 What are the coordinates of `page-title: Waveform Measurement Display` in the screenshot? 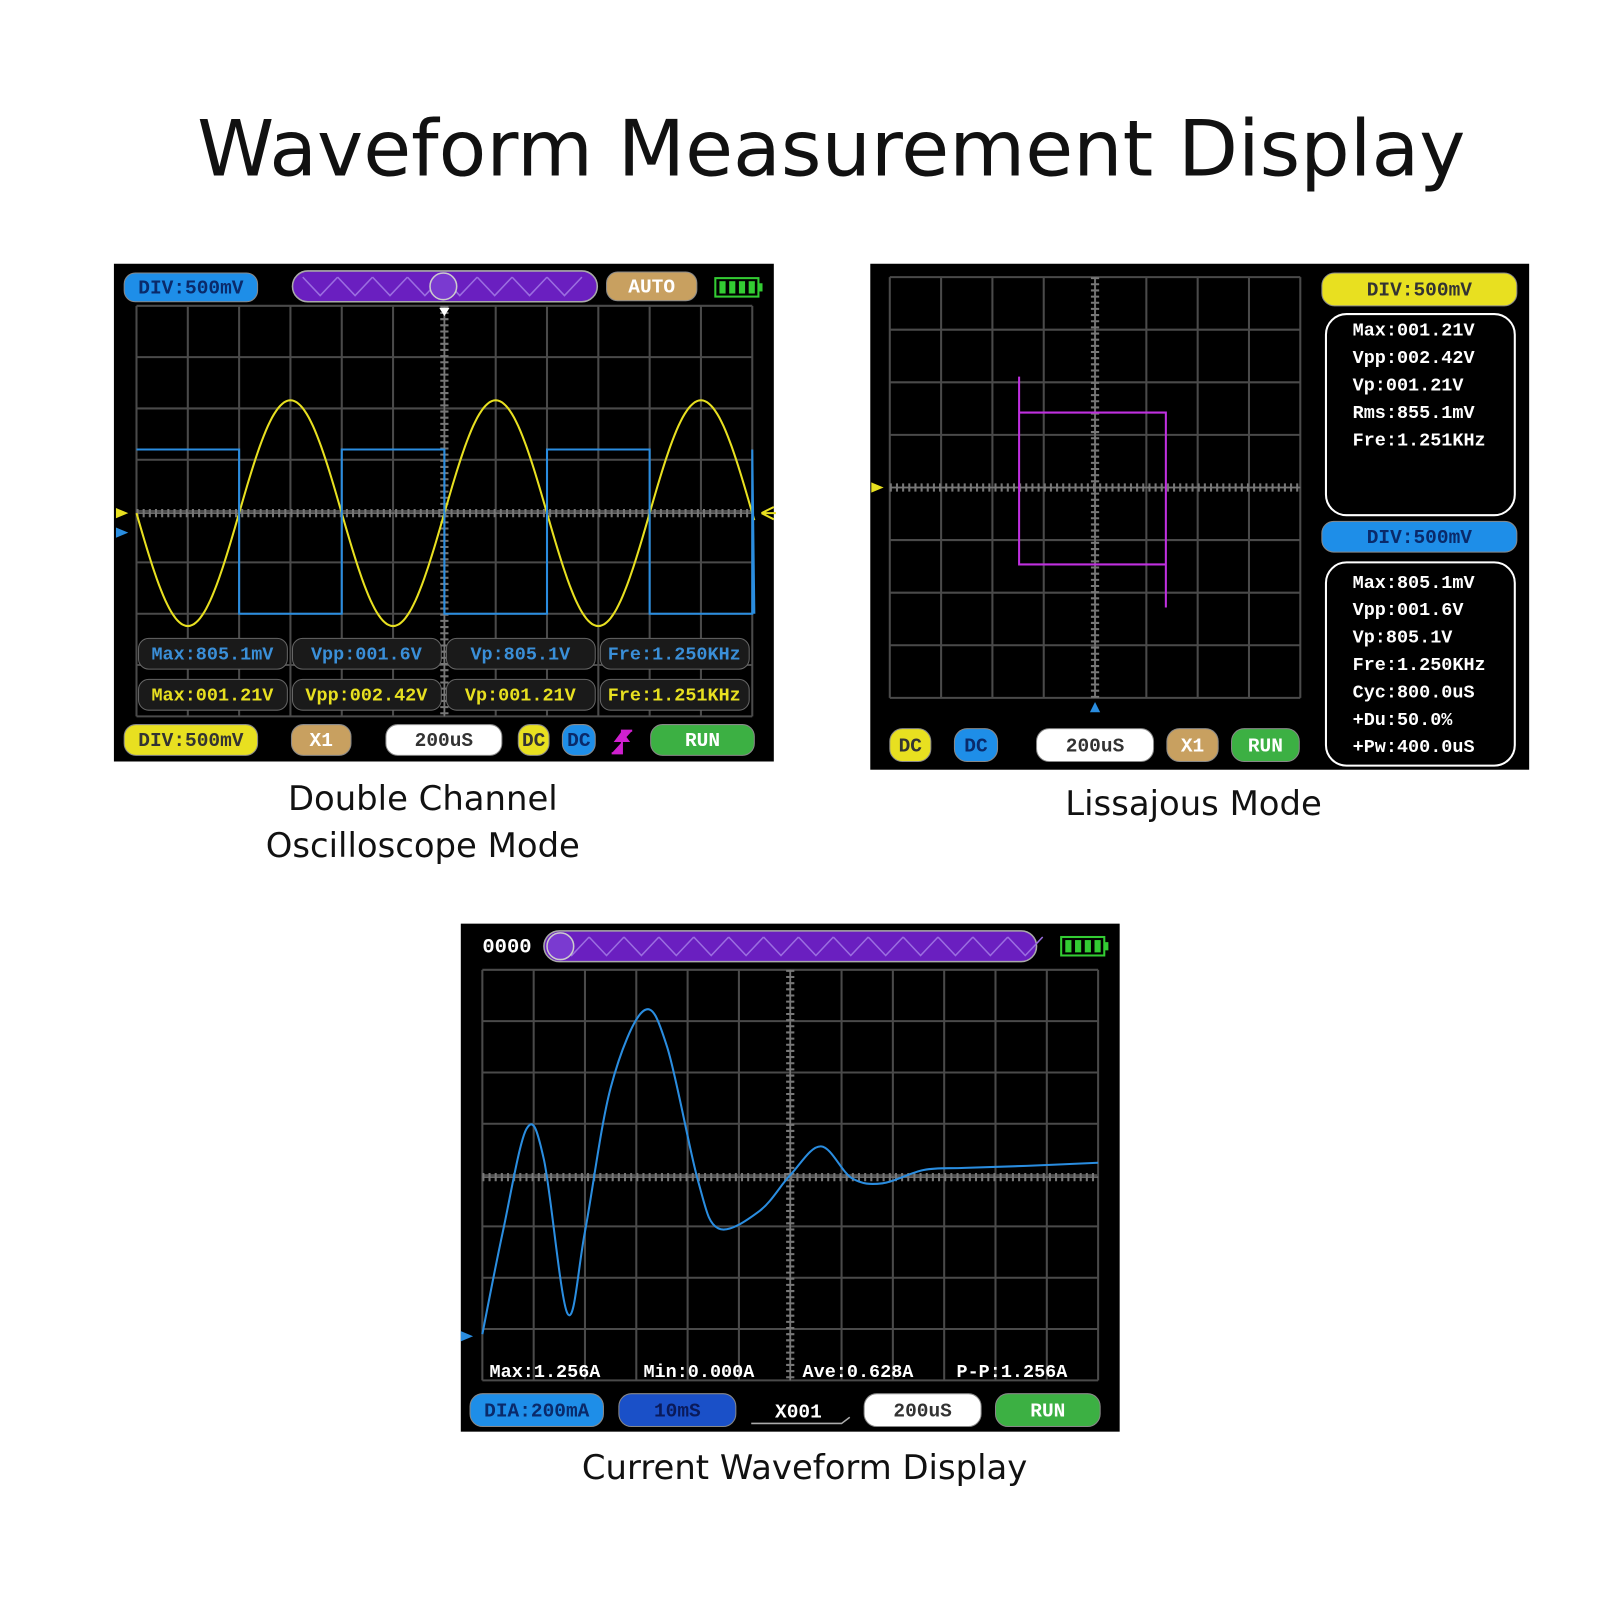 It's located at (831, 149).